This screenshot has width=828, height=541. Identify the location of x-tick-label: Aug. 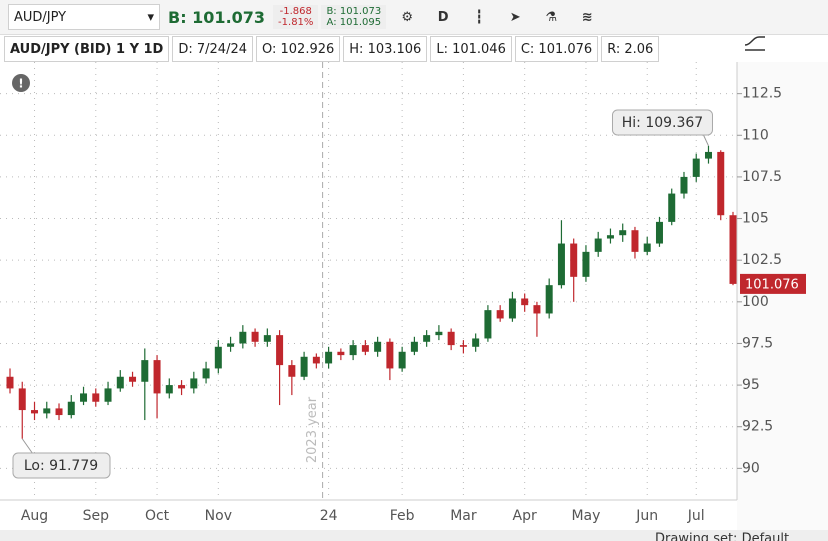
(34, 516).